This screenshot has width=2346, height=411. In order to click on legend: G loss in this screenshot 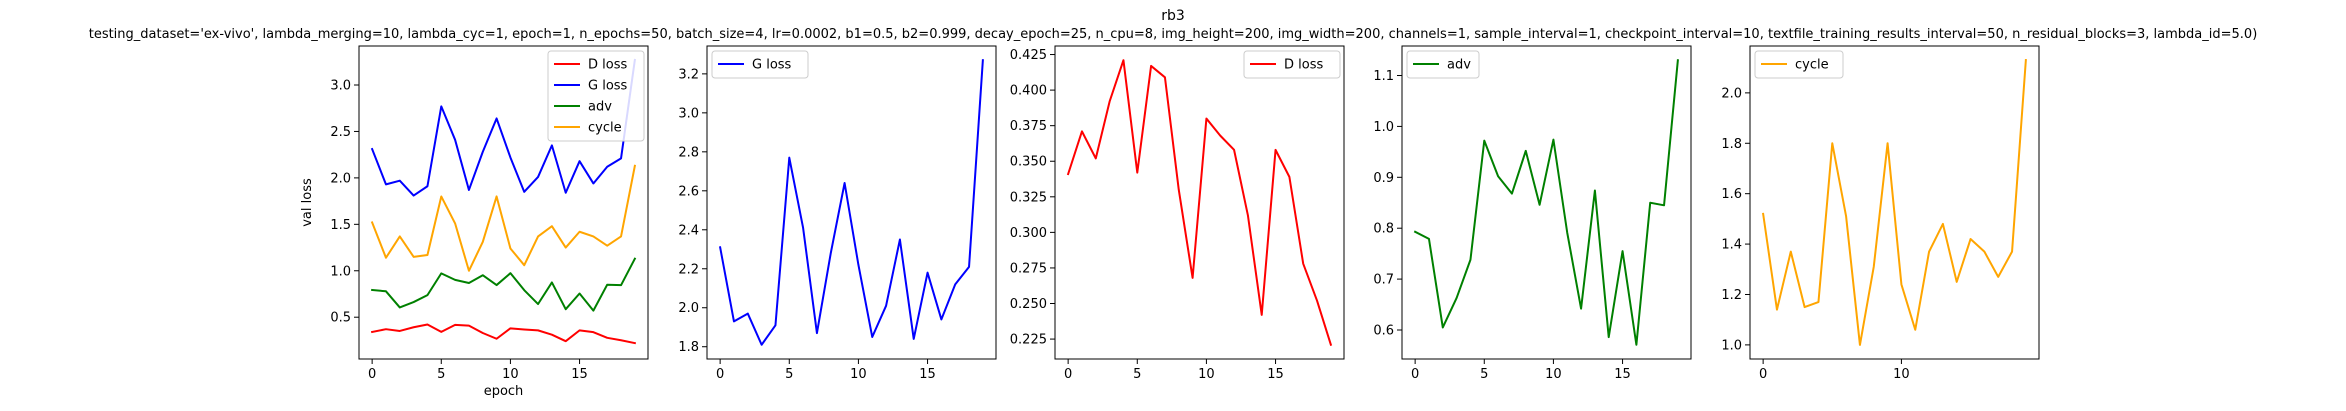, I will do `click(760, 64)`.